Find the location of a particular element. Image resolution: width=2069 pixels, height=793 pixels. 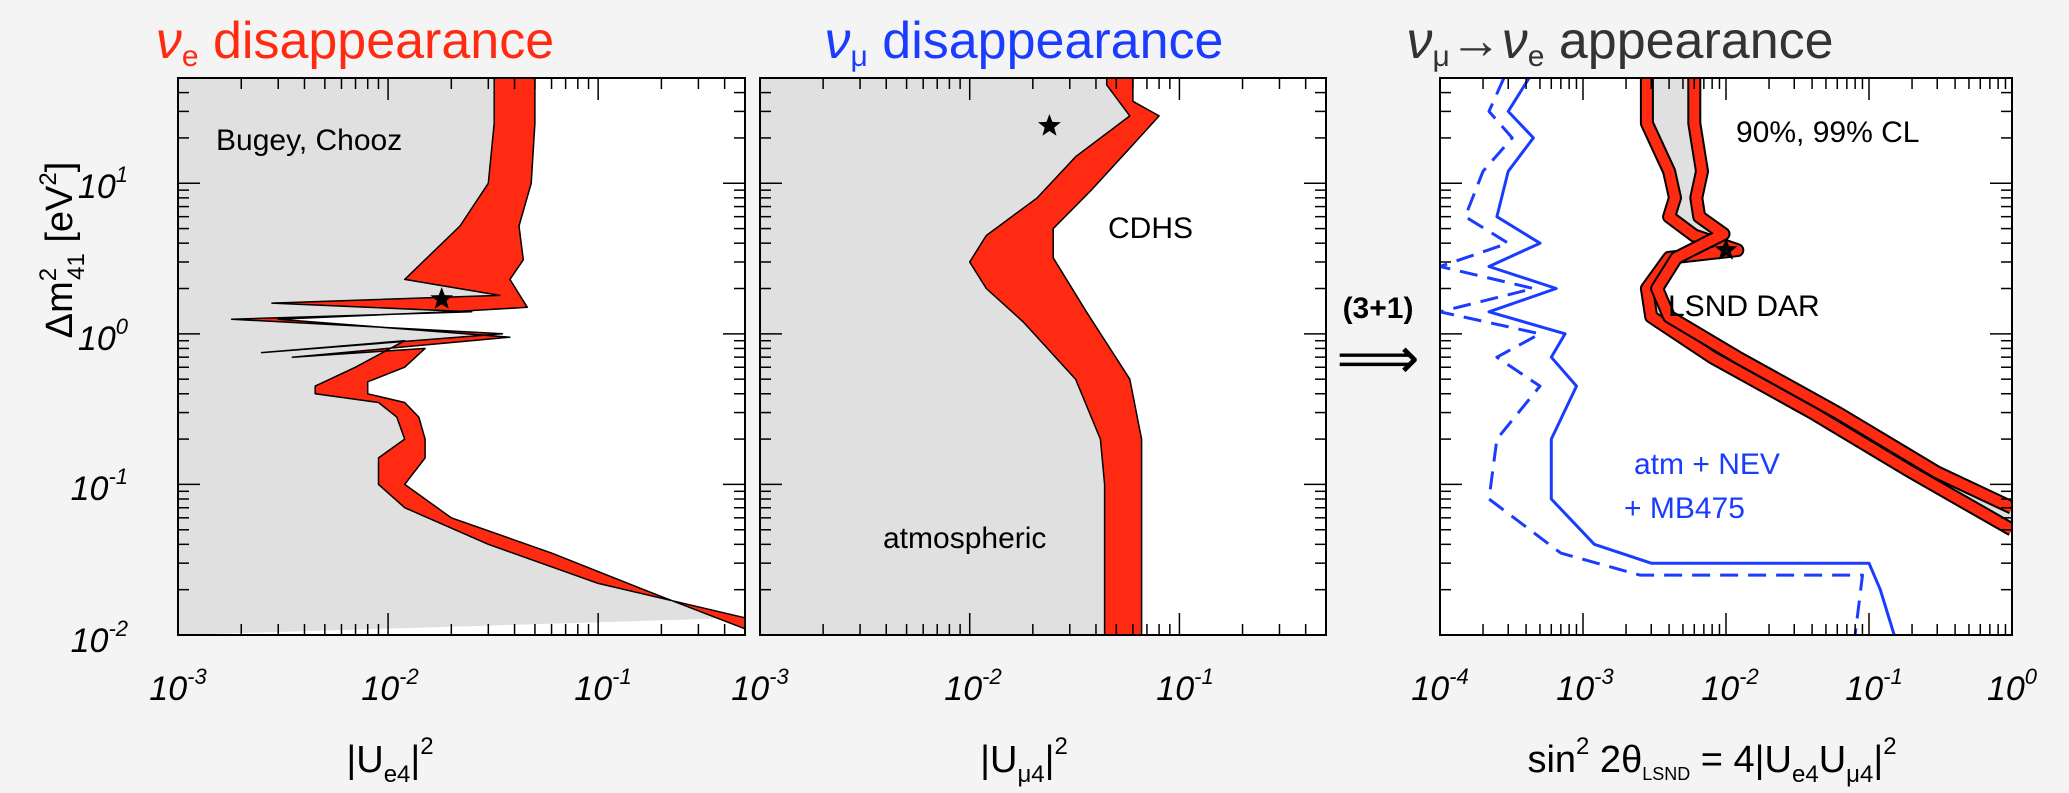

panel3-x-axis-label: sin2 2θLSND = 4|Ue4Uμ4|2 is located at coordinates (1711, 760).